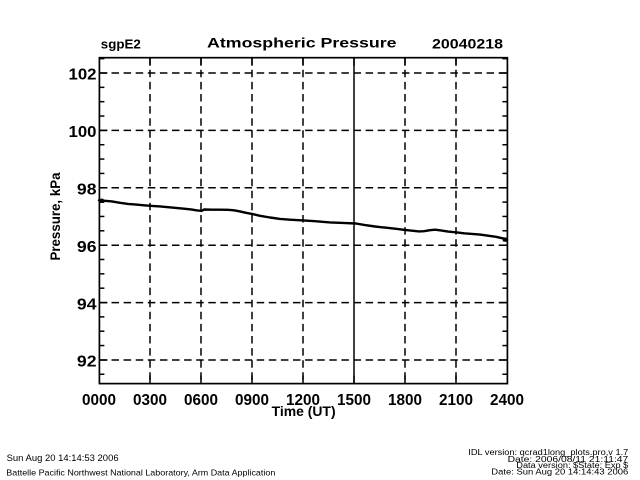 The image size is (640, 480). I want to click on svg-text: 102, so click(83, 75).